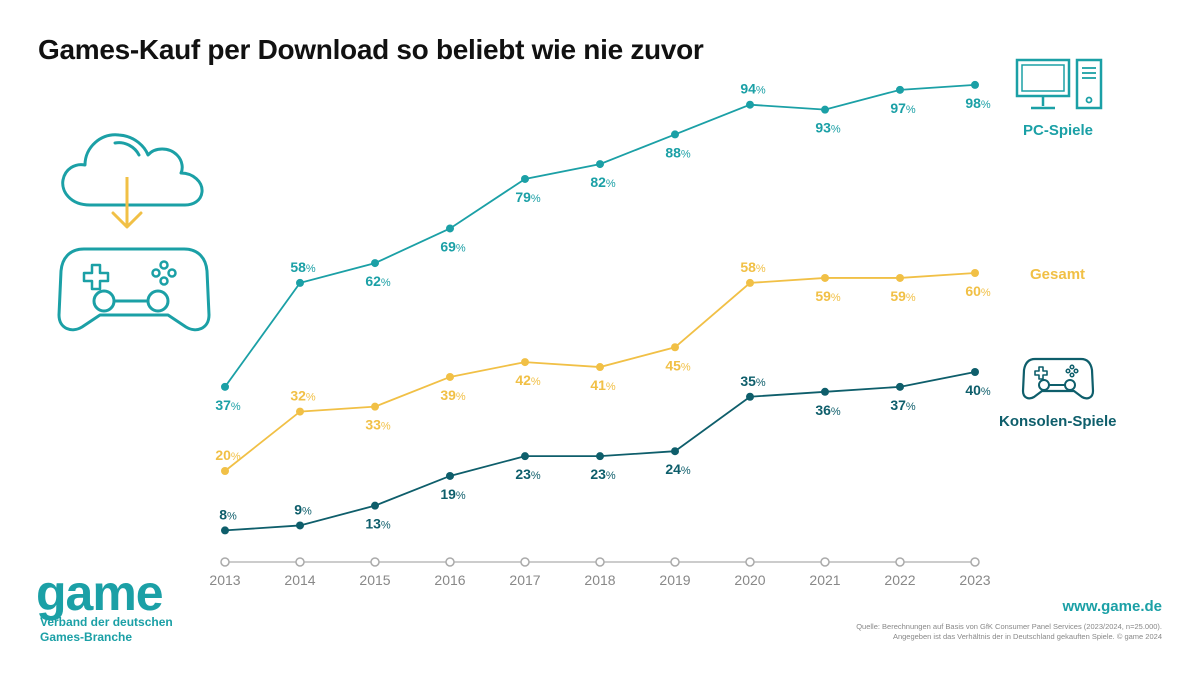 This screenshot has width=1200, height=675. Describe the element at coordinates (900, 386) in the screenshot. I see `data-point-konsolen-spiele-2022` at that location.